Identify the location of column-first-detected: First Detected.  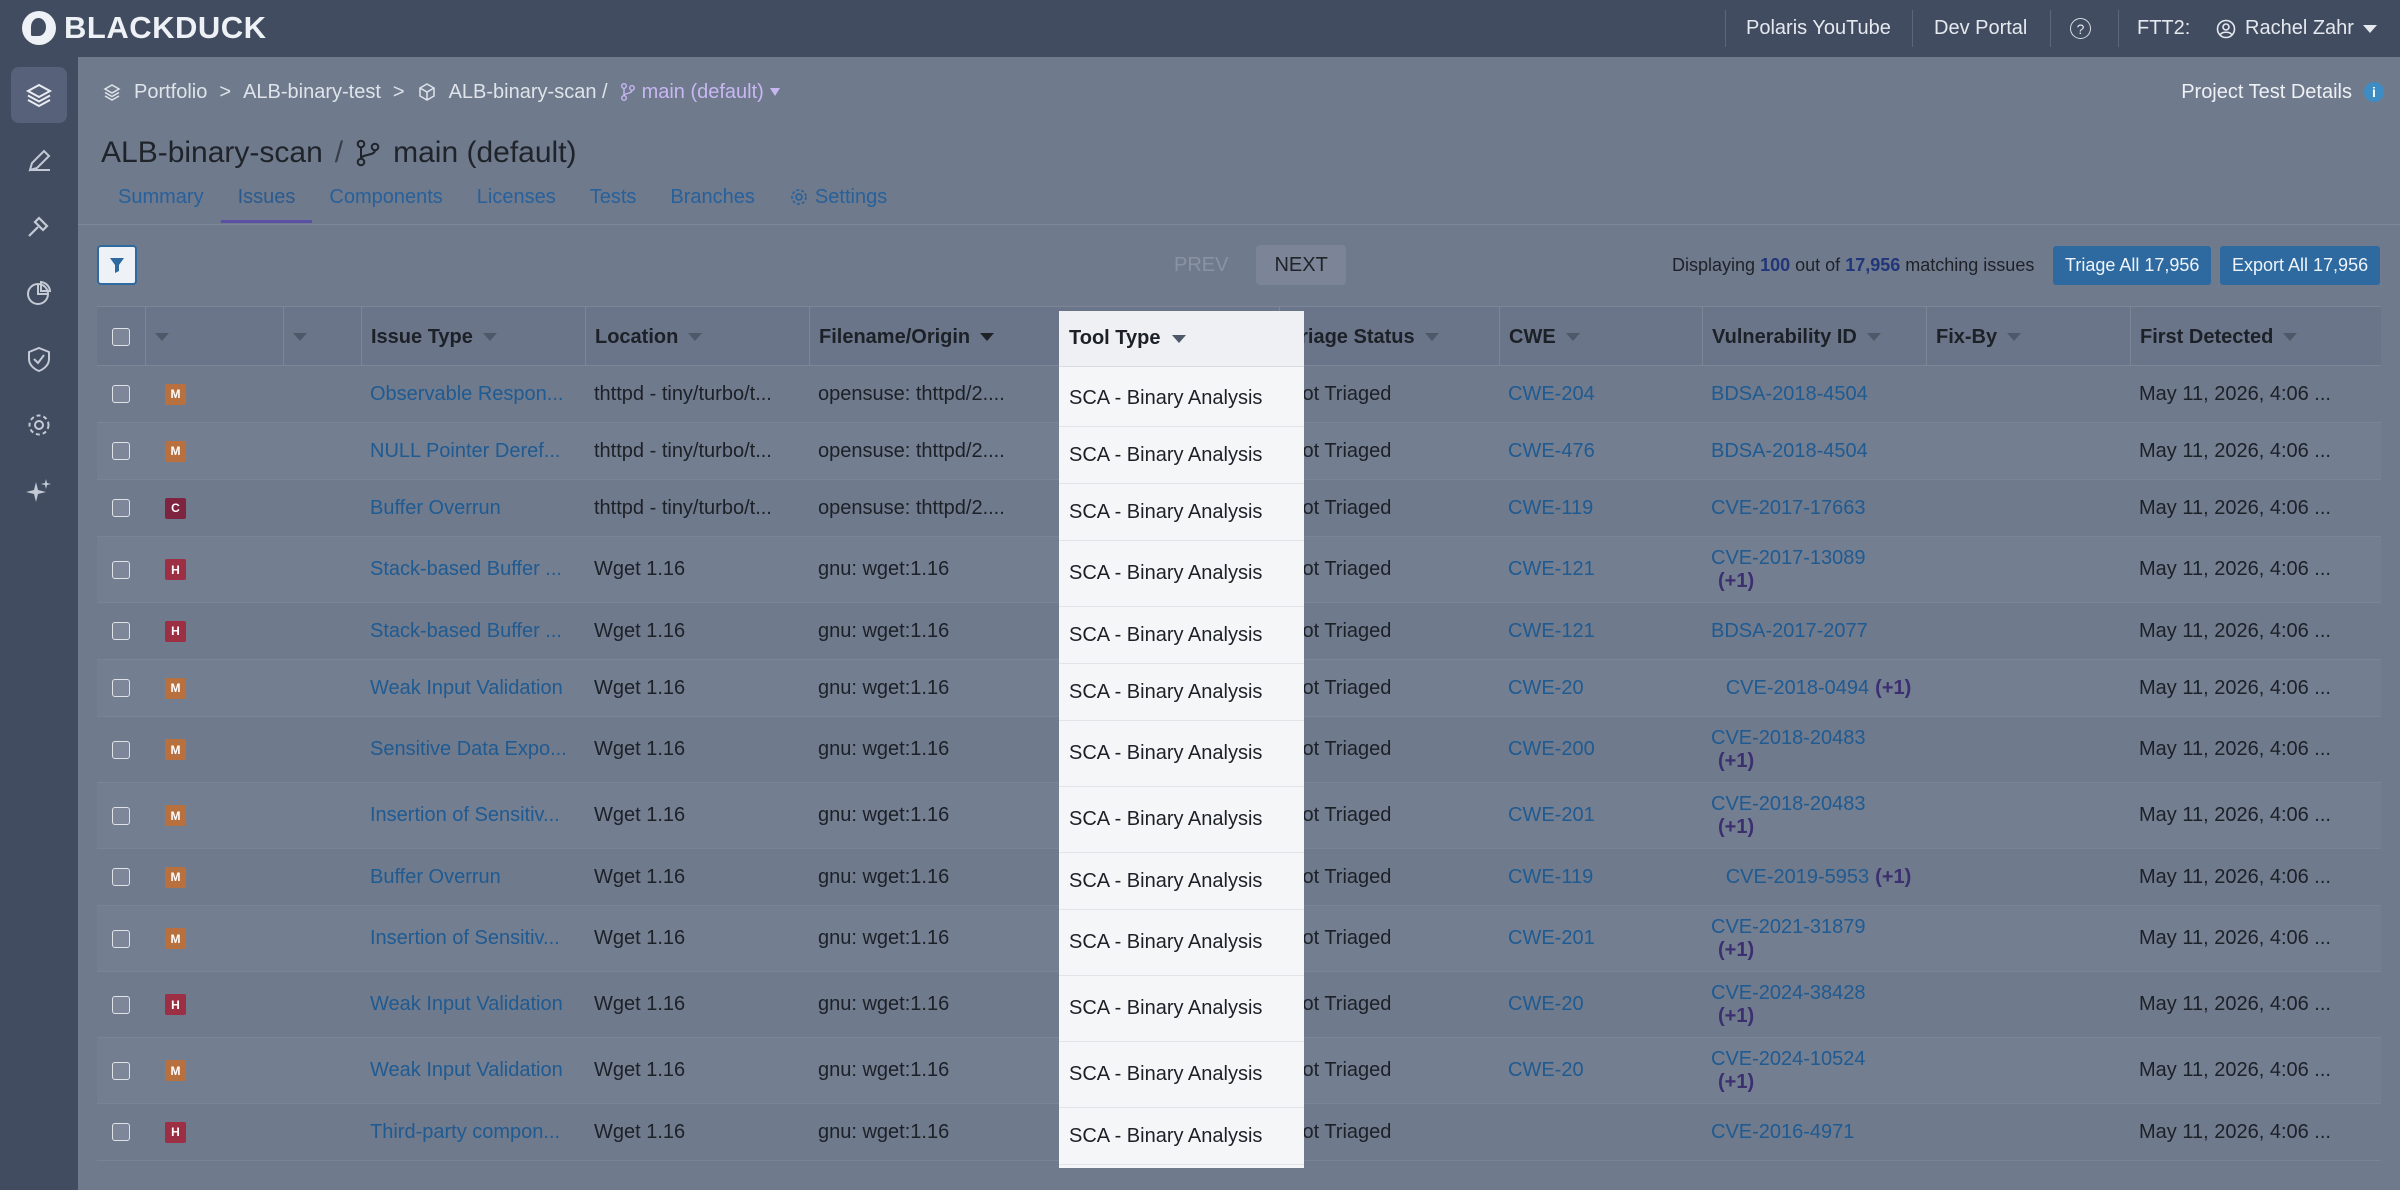
(2255, 337).